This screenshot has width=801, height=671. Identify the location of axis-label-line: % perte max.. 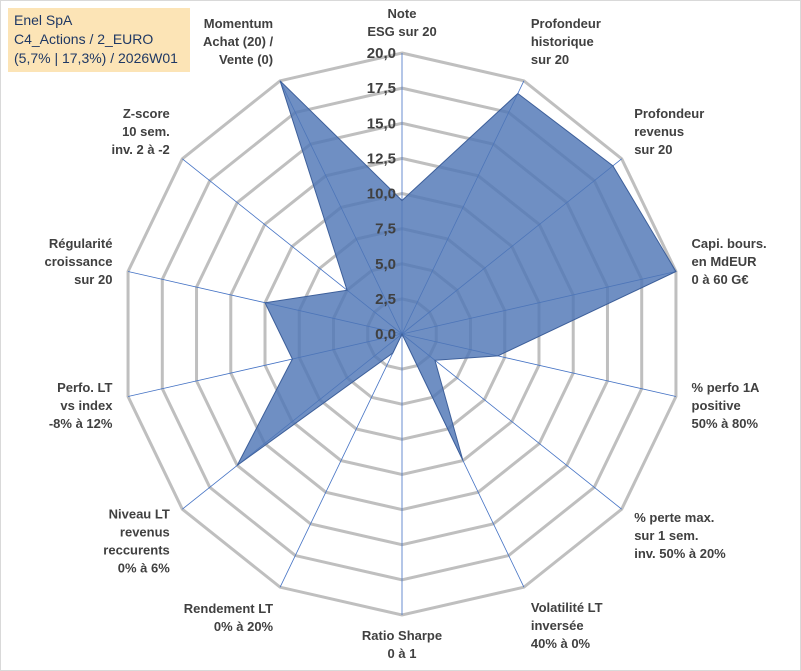
(674, 517).